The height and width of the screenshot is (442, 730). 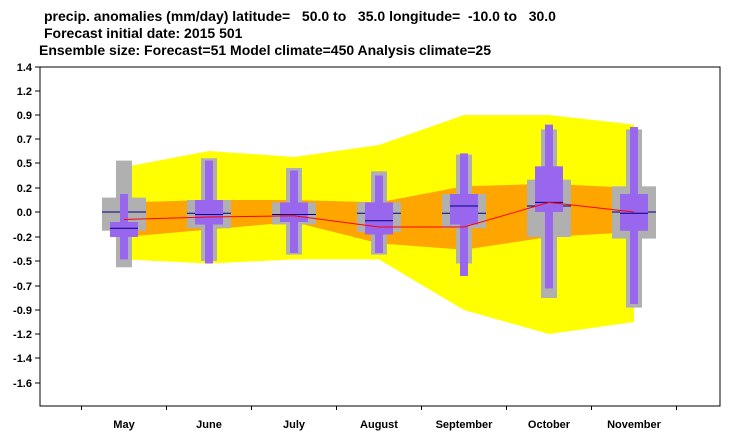 What do you see at coordinates (379, 425) in the screenshot?
I see `x-tick-label-august: August` at bounding box center [379, 425].